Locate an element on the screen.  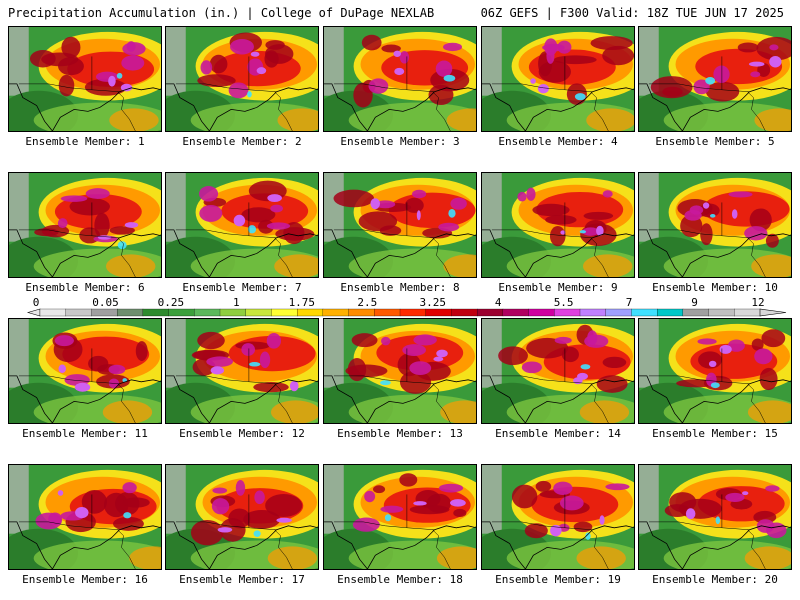
member-caption-7: Ensemble Member: 7 is located at coordinates (242, 287).